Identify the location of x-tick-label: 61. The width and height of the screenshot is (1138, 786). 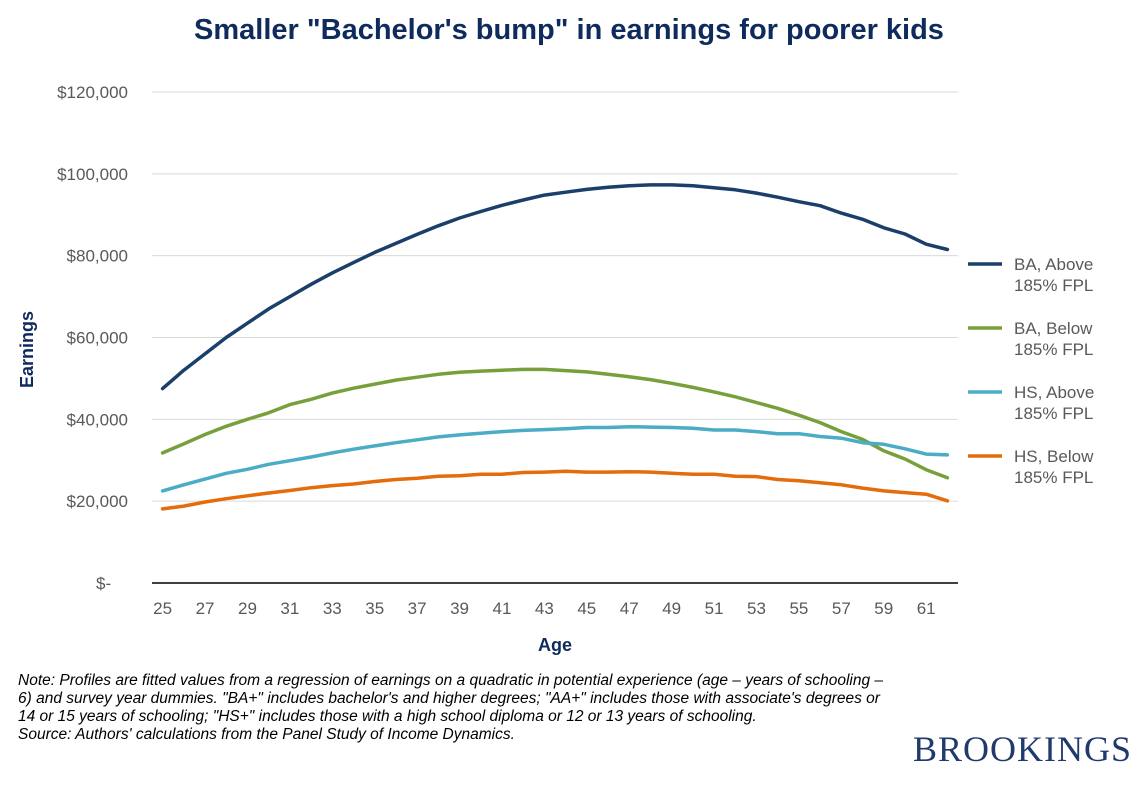
(926, 608).